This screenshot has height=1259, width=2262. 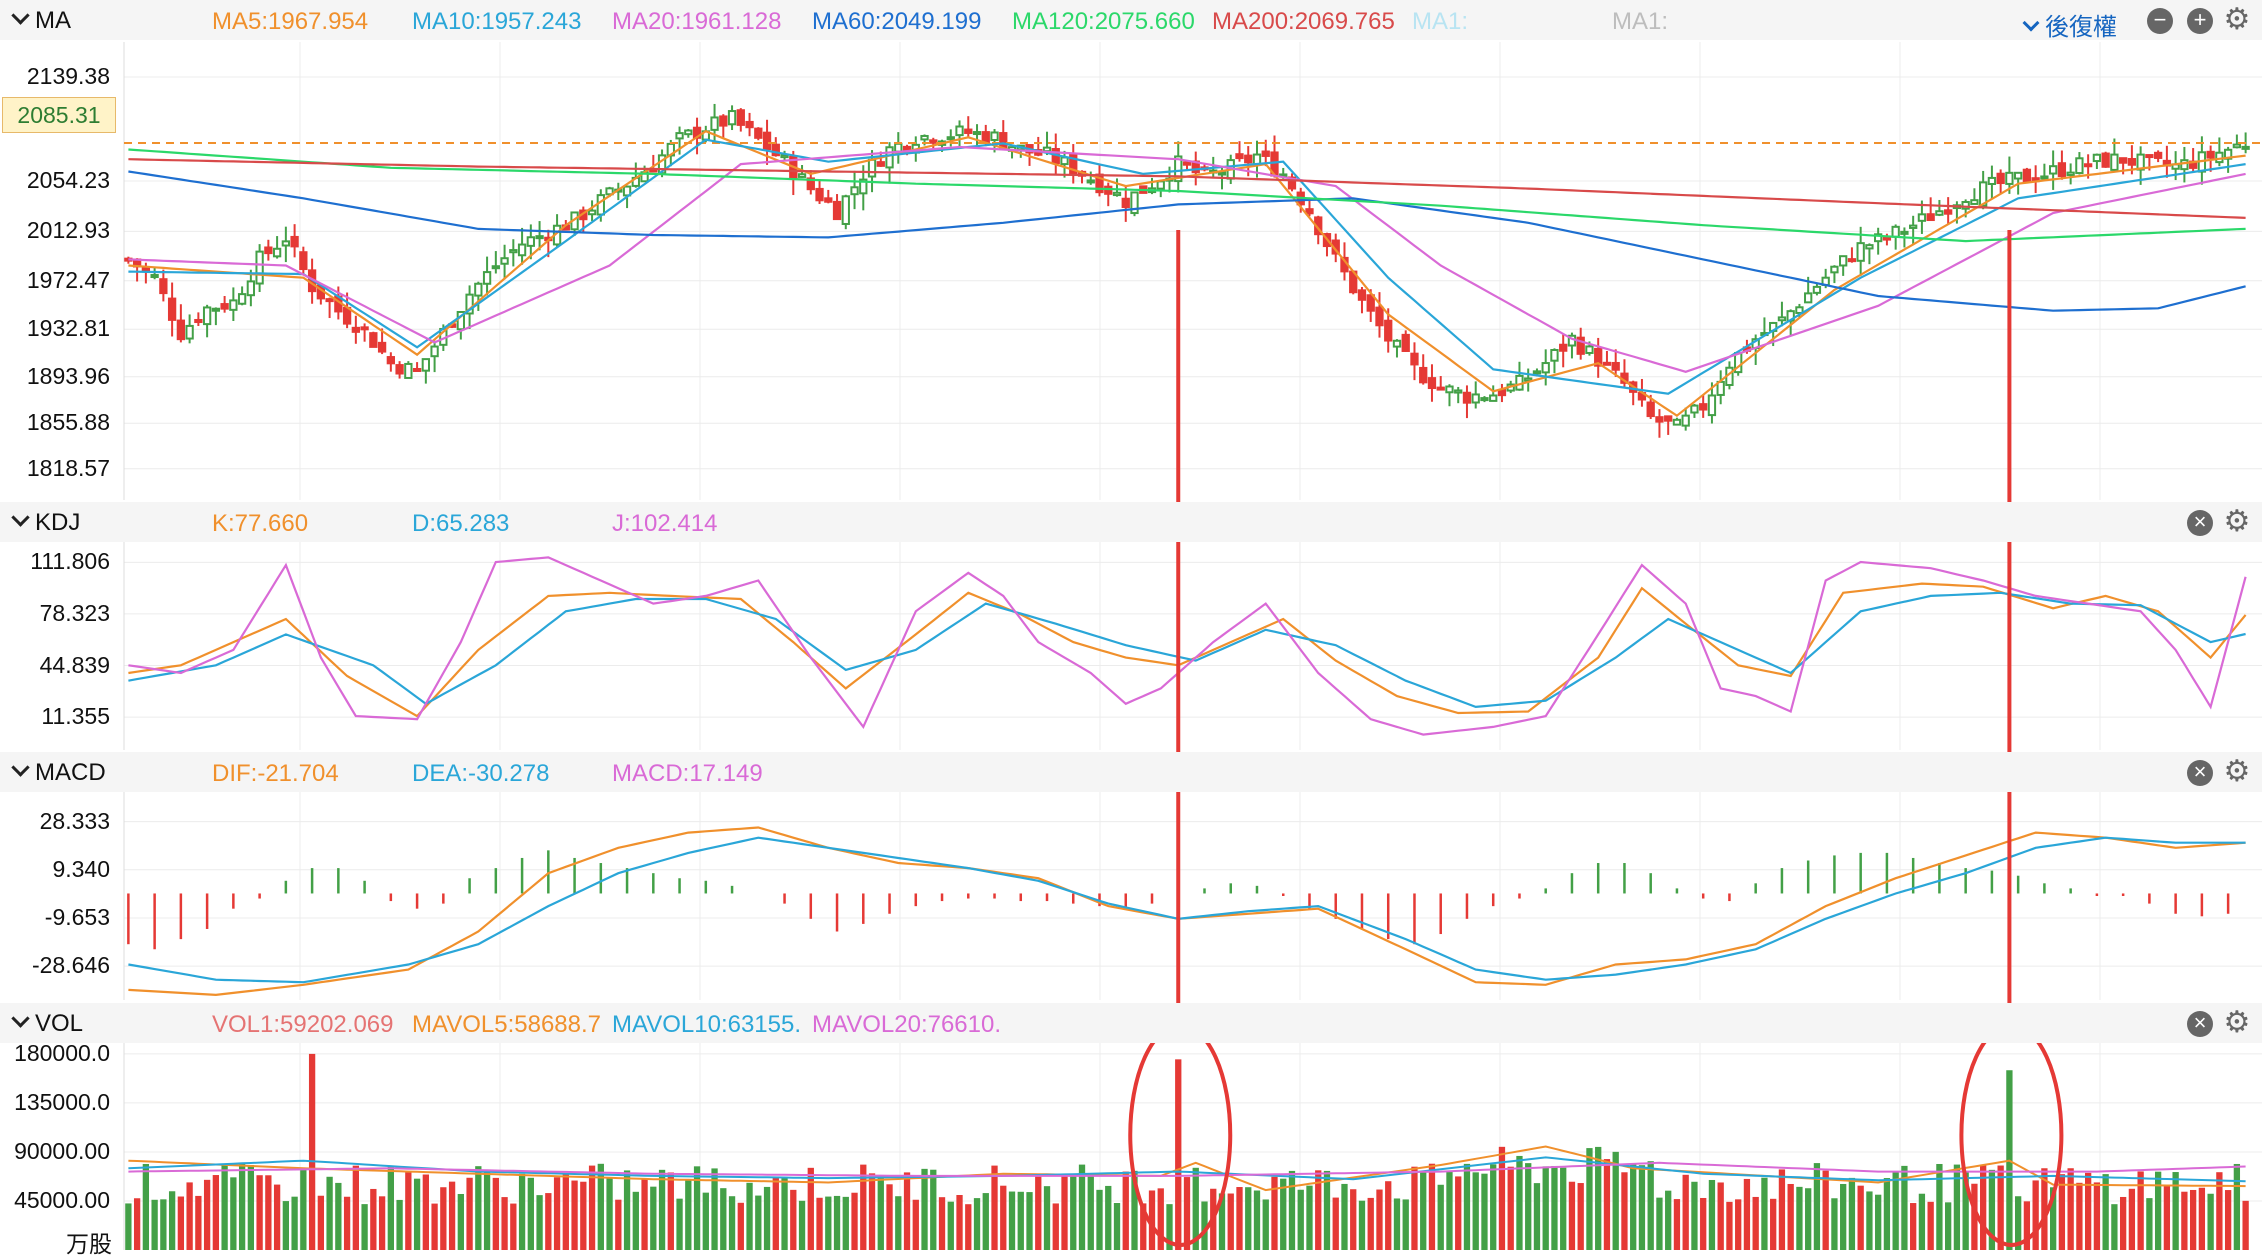 What do you see at coordinates (58, 522) in the screenshot?
I see `kdj-panel-title: KDJ` at bounding box center [58, 522].